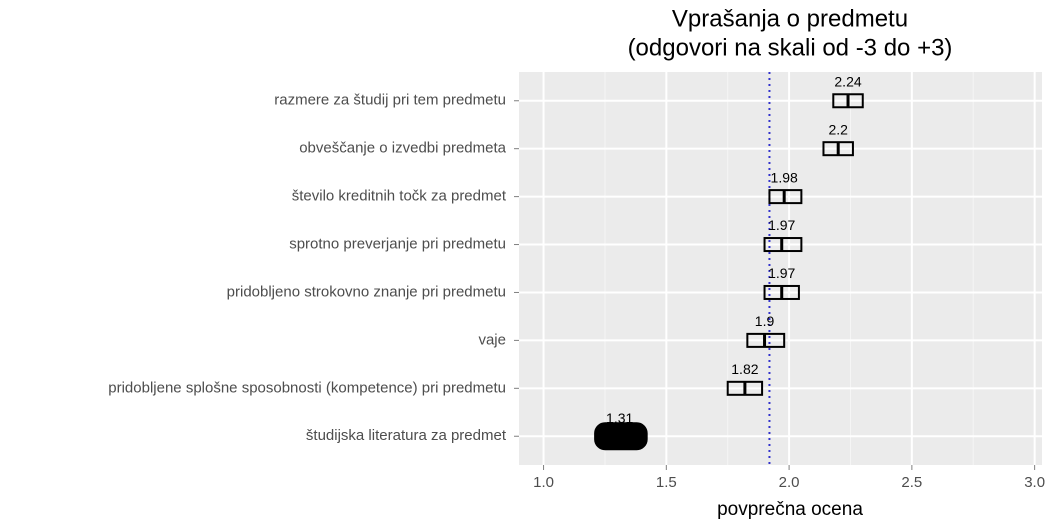  What do you see at coordinates (744, 369) in the screenshot?
I see `data-label: 1.82` at bounding box center [744, 369].